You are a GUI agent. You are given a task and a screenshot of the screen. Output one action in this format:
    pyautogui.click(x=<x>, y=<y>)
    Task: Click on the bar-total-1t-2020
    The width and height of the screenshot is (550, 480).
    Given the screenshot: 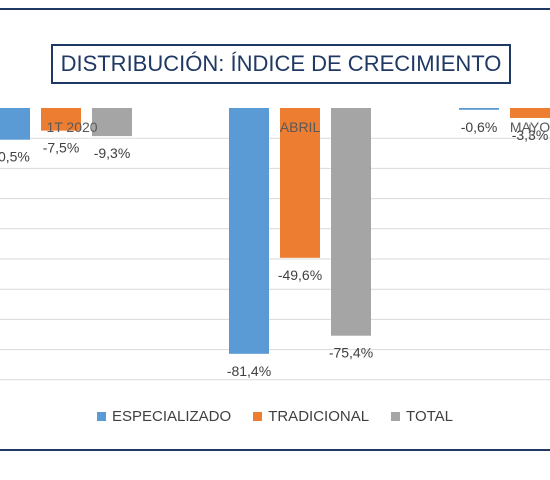 What is the action you would take?
    pyautogui.click(x=112, y=122)
    